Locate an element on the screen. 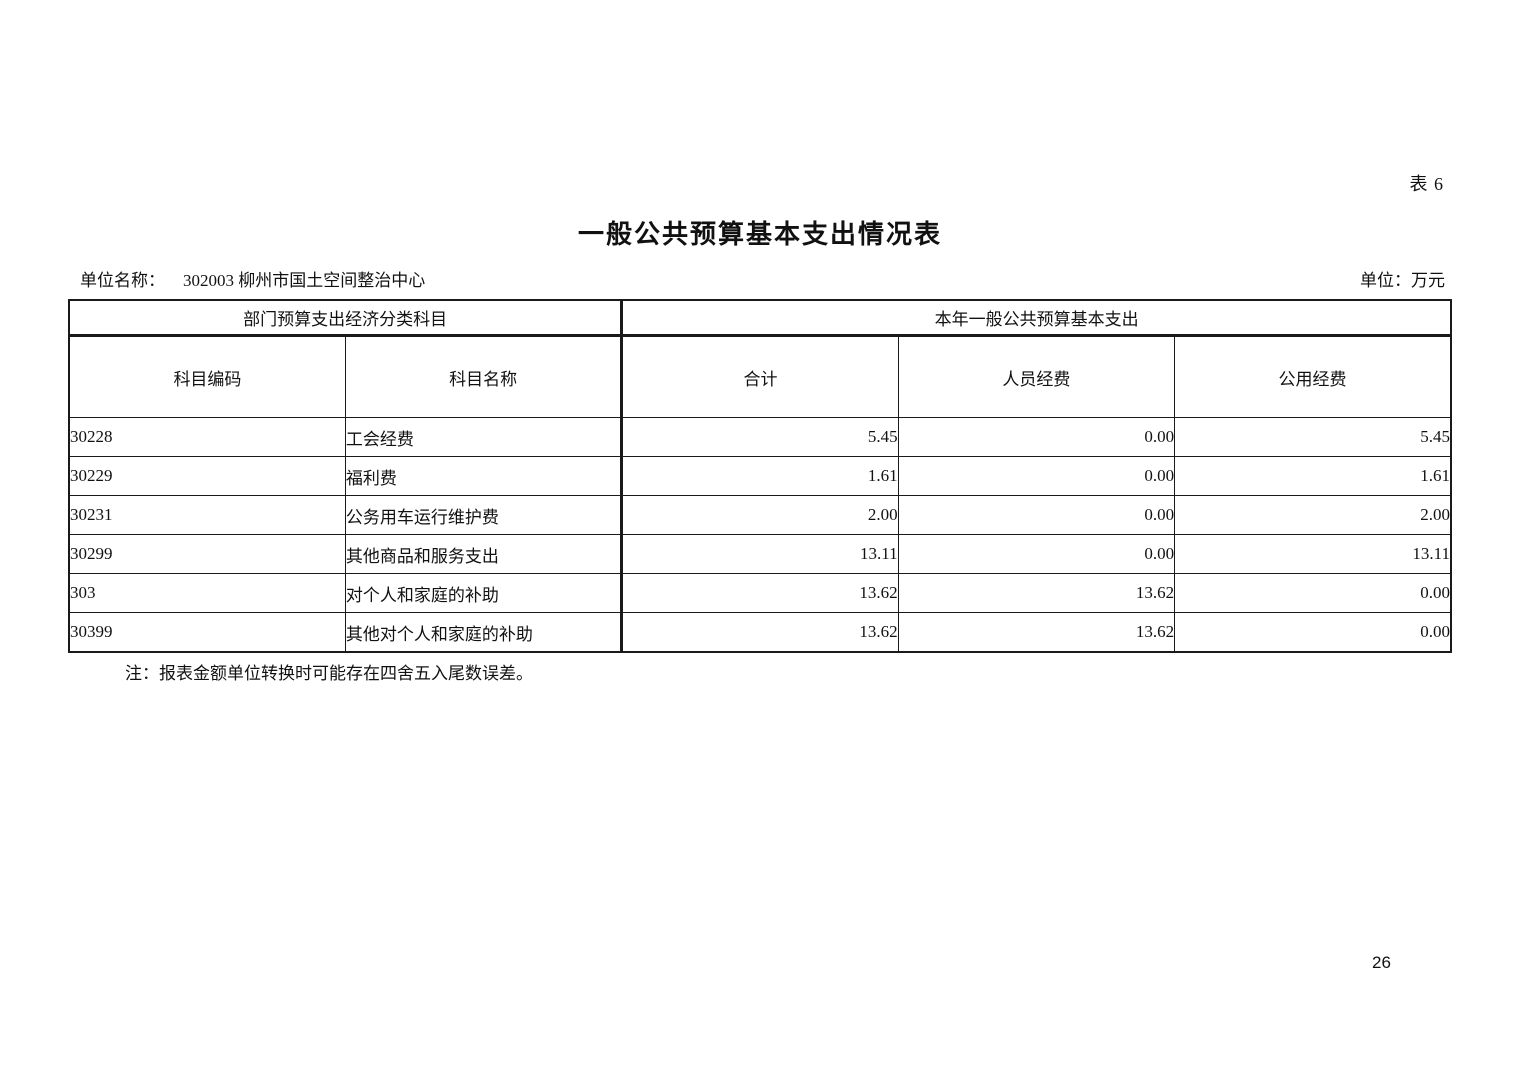  table-cell: 30299 is located at coordinates (207, 554).